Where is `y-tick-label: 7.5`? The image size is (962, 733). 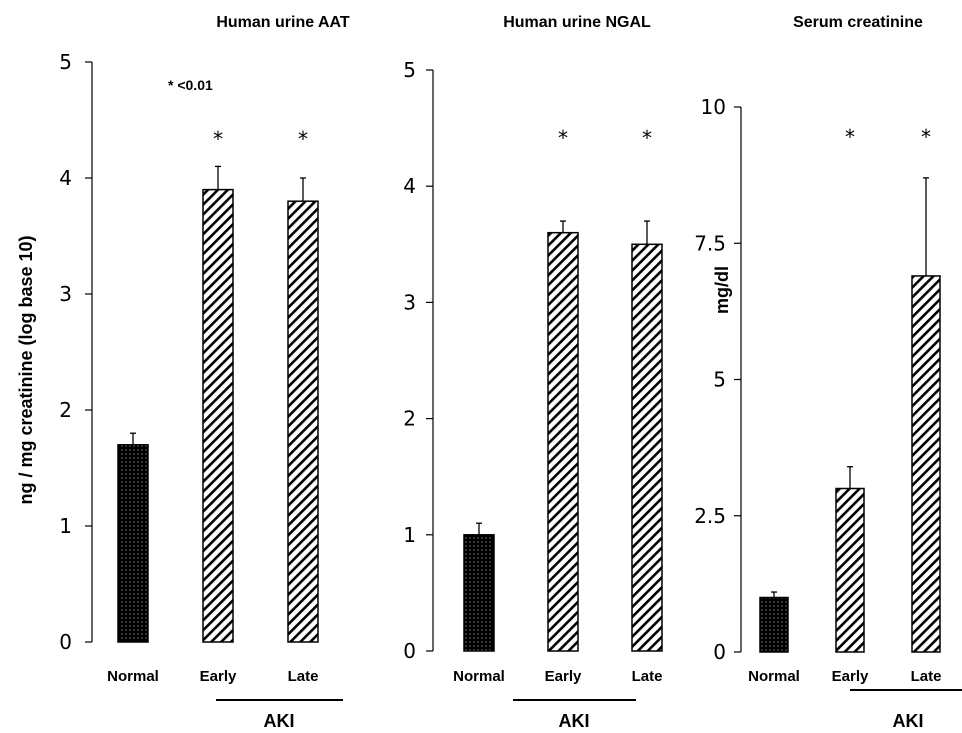
y-tick-label: 7.5 is located at coordinates (710, 243).